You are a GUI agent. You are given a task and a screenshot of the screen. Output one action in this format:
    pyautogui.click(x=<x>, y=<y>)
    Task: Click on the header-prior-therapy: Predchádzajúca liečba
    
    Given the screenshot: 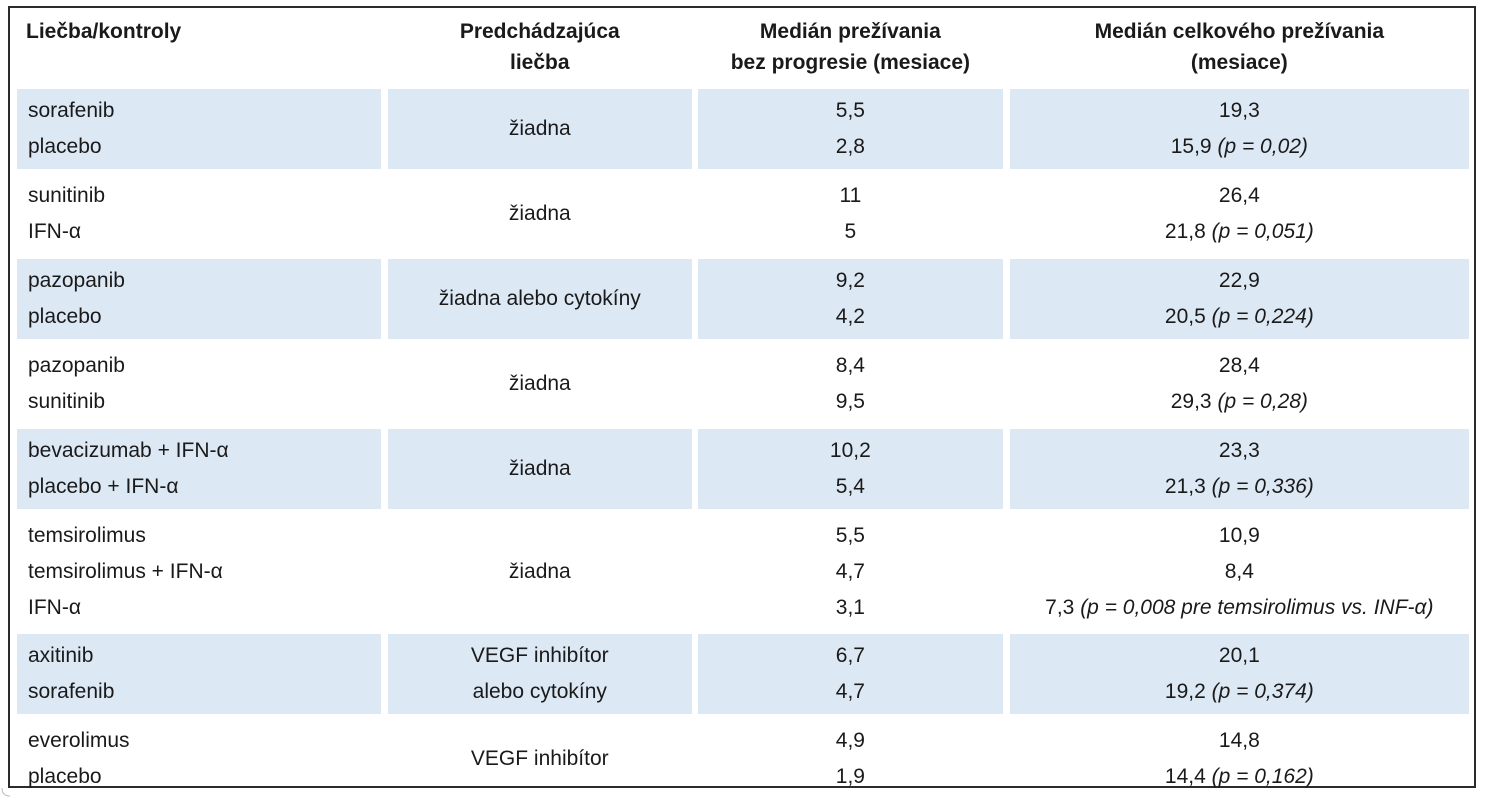 What is the action you would take?
    pyautogui.click(x=540, y=46)
    